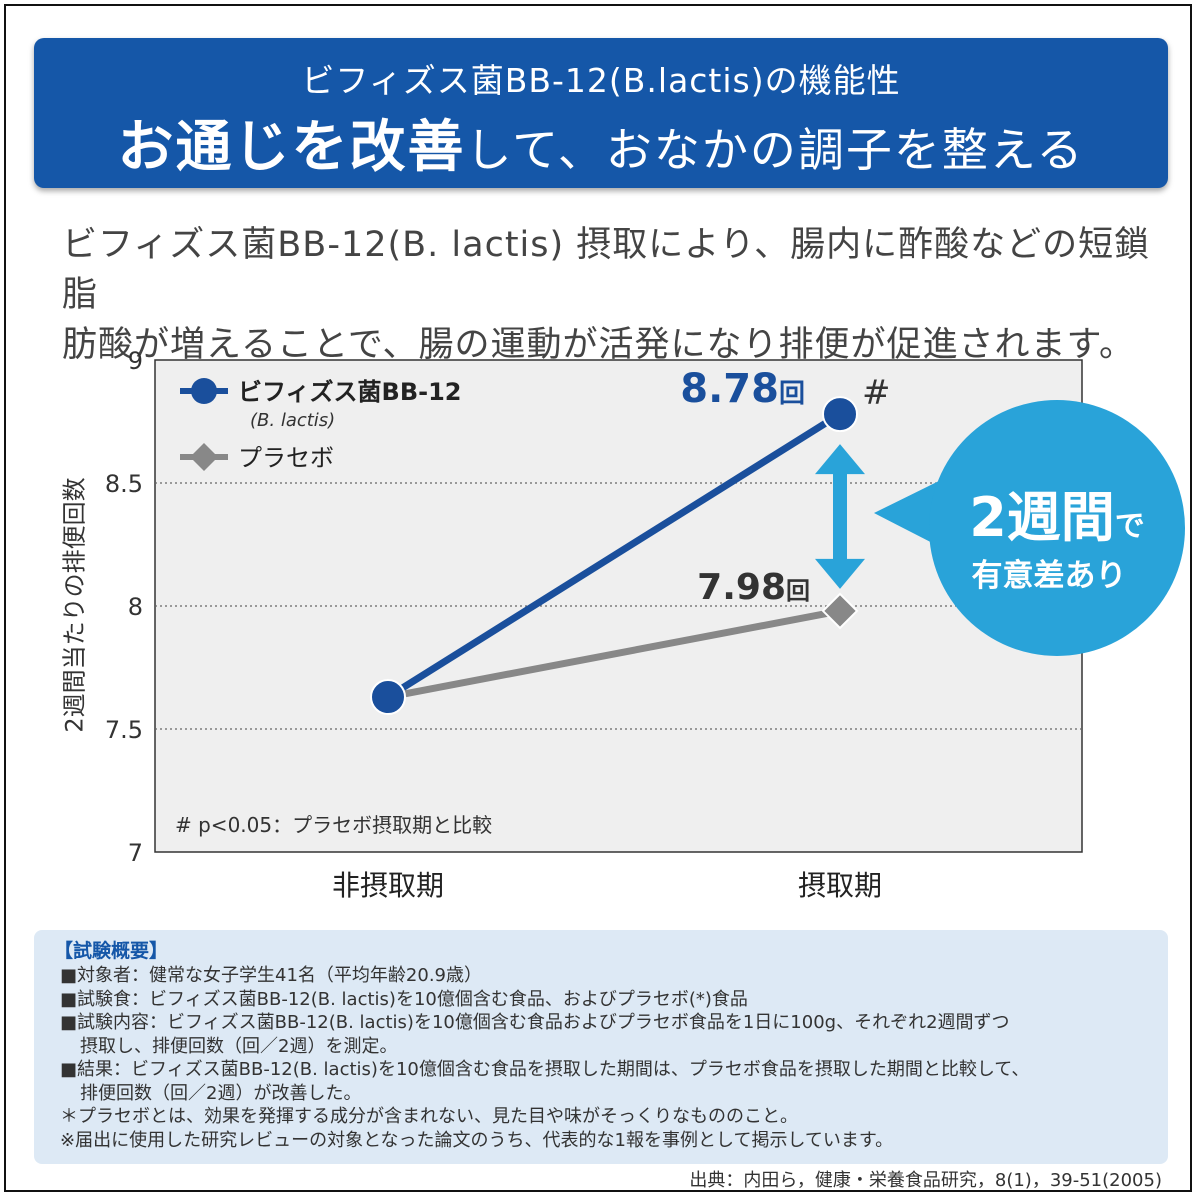 This screenshot has width=1200, height=1200. Describe the element at coordinates (221, 1093) in the screenshot. I see `study-row: 排便回数（回／2週）が改善した。` at that location.